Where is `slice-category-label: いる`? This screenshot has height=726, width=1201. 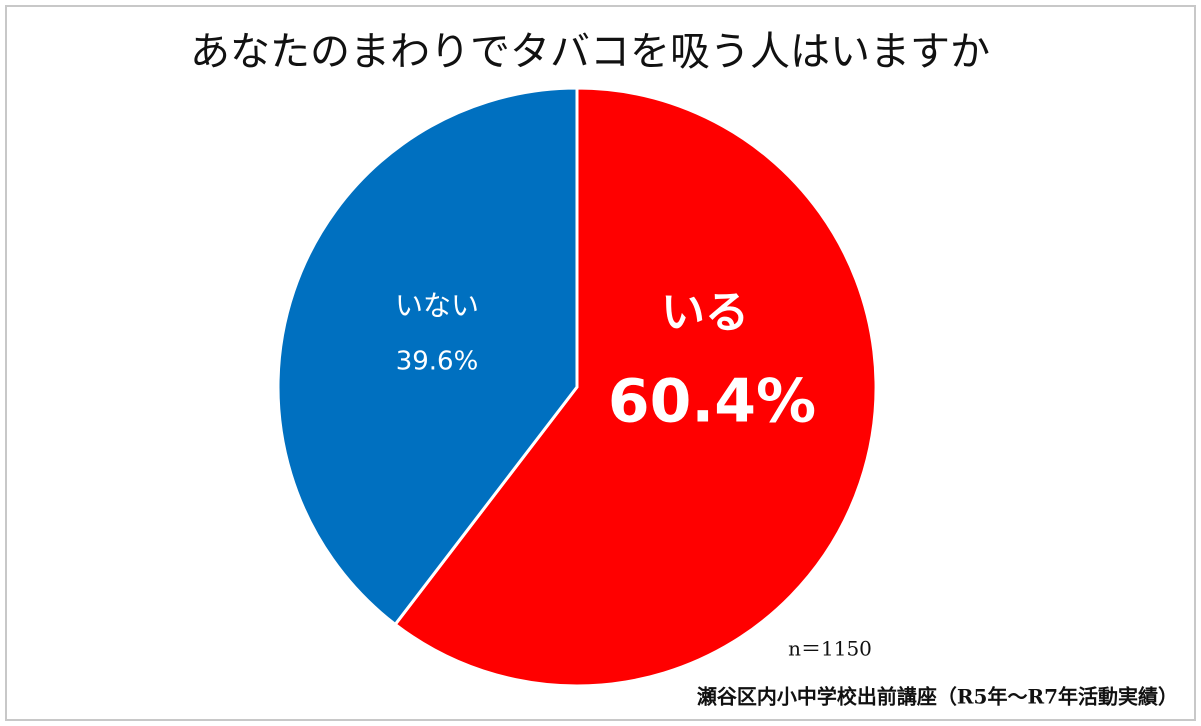
slice-category-label: いる is located at coordinates (705, 312).